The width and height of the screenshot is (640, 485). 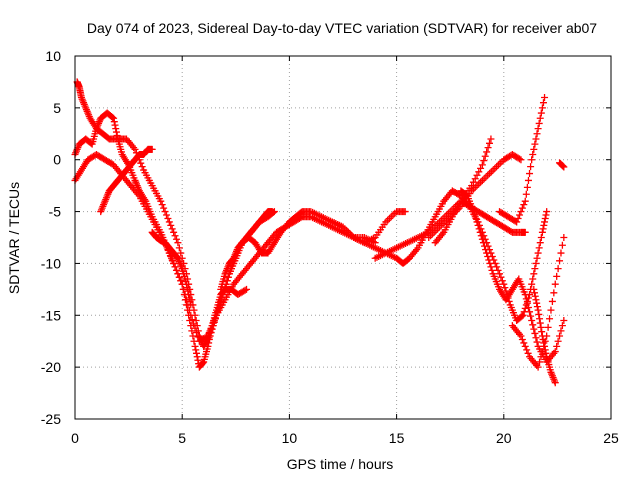 I want to click on y-tick-label: -5, so click(x=55, y=212).